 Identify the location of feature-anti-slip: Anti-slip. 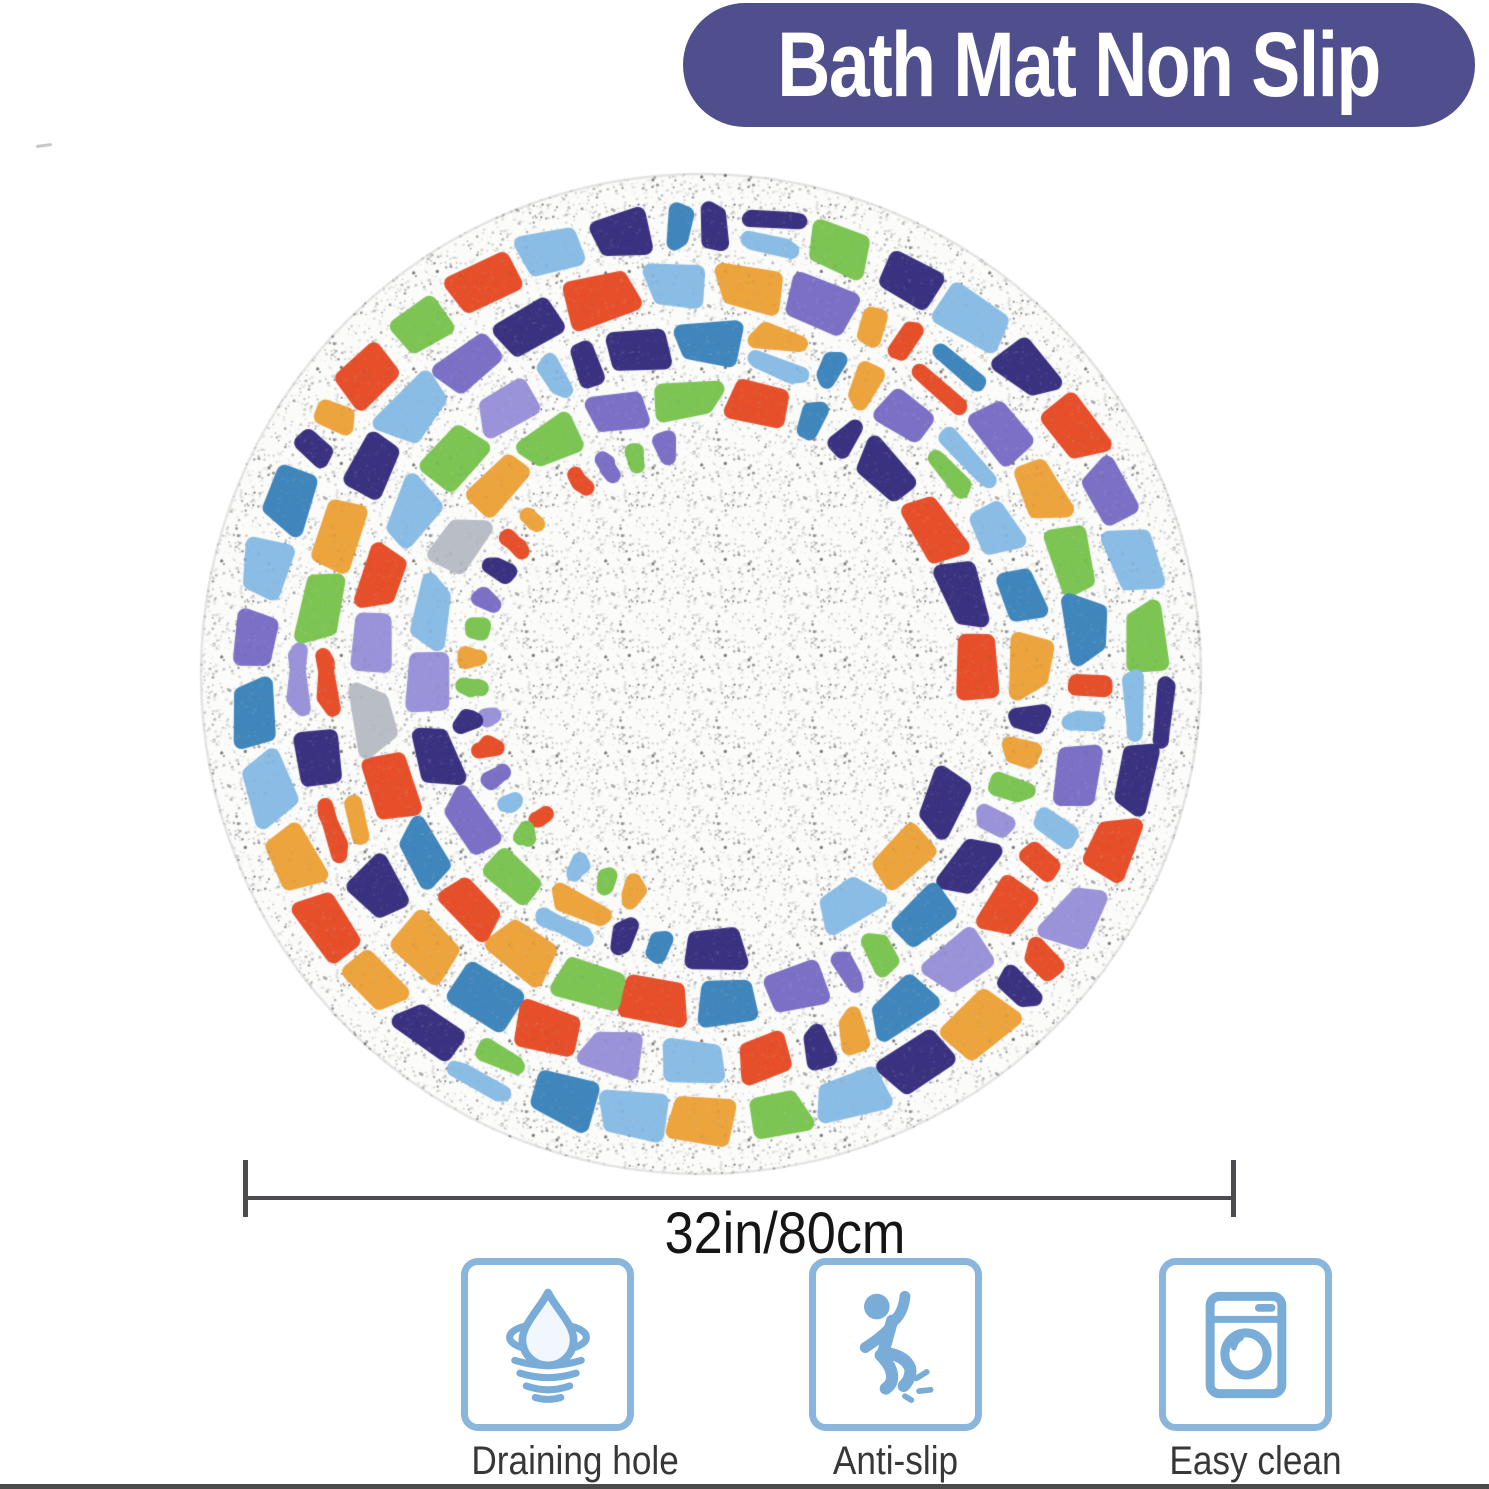
(895, 1371).